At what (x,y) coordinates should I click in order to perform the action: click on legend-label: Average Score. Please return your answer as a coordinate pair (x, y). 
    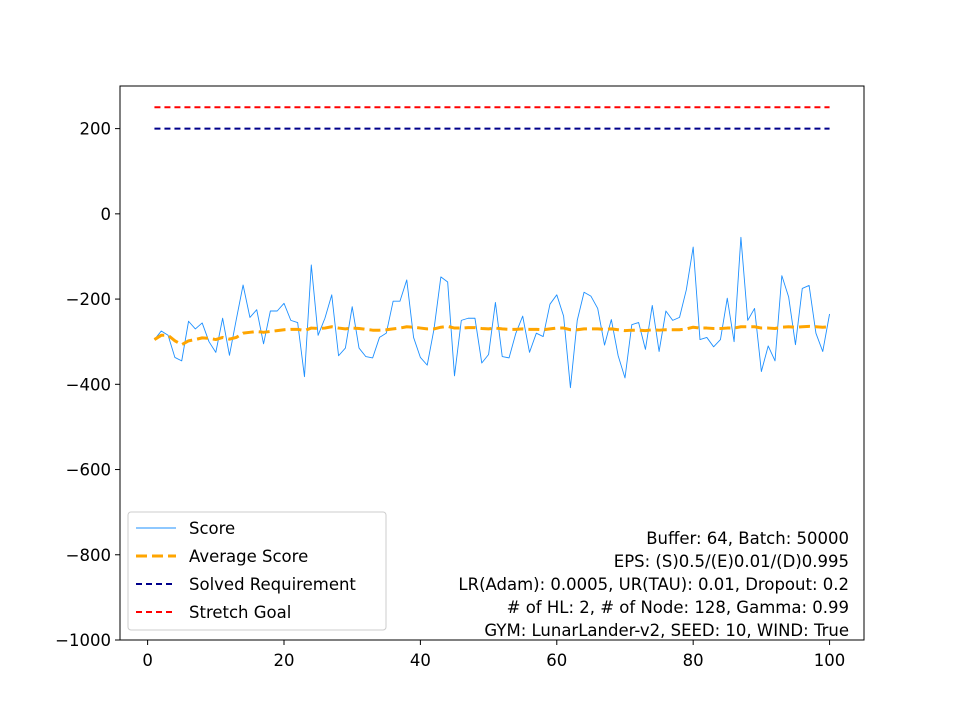
    Looking at the image, I should click on (248, 556).